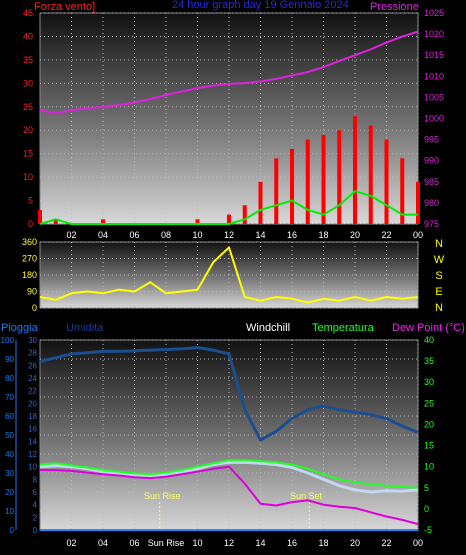 This screenshot has width=466, height=555. What do you see at coordinates (426, 509) in the screenshot?
I see `temperature-tick-label: 0` at bounding box center [426, 509].